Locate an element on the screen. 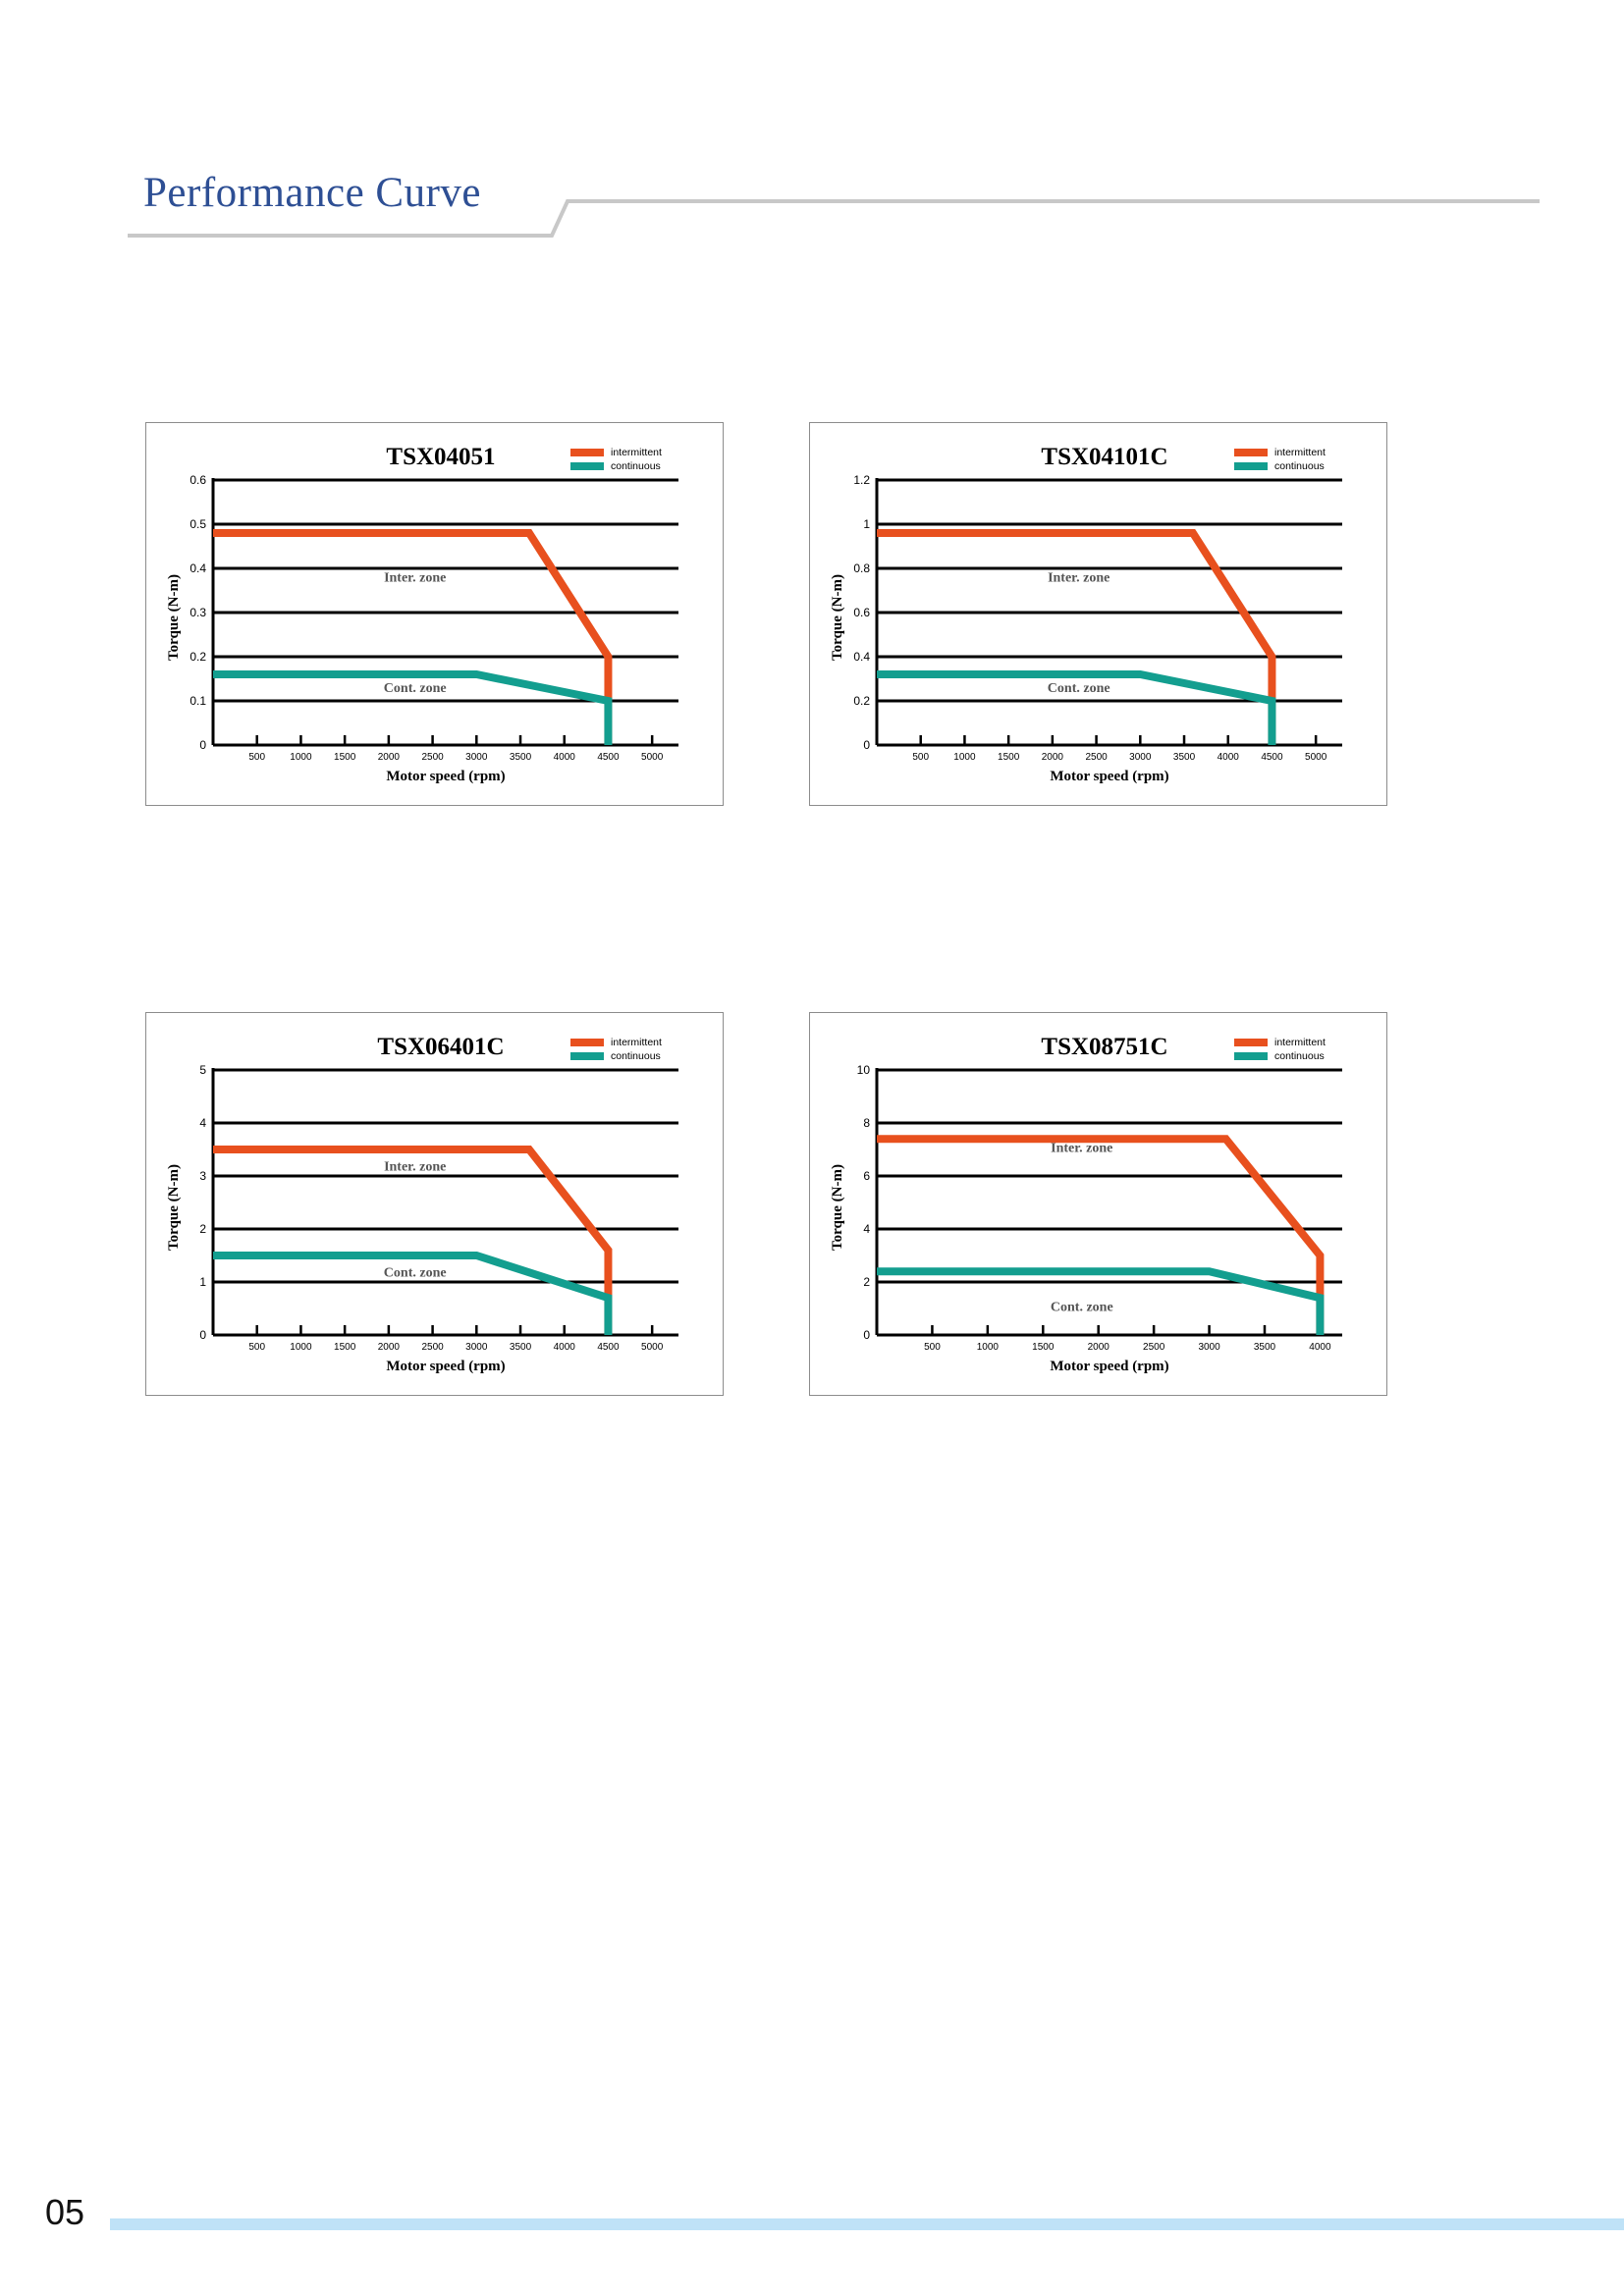 Image resolution: width=1624 pixels, height=2296 pixels. y-tick-label: 0.6 is located at coordinates (861, 612).